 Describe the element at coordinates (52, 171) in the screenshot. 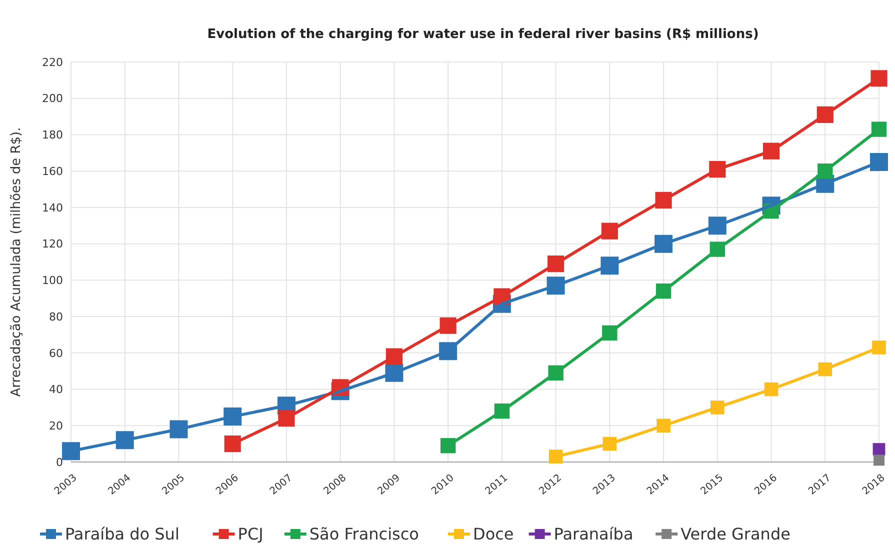

I see `y-tick-label: 160` at that location.